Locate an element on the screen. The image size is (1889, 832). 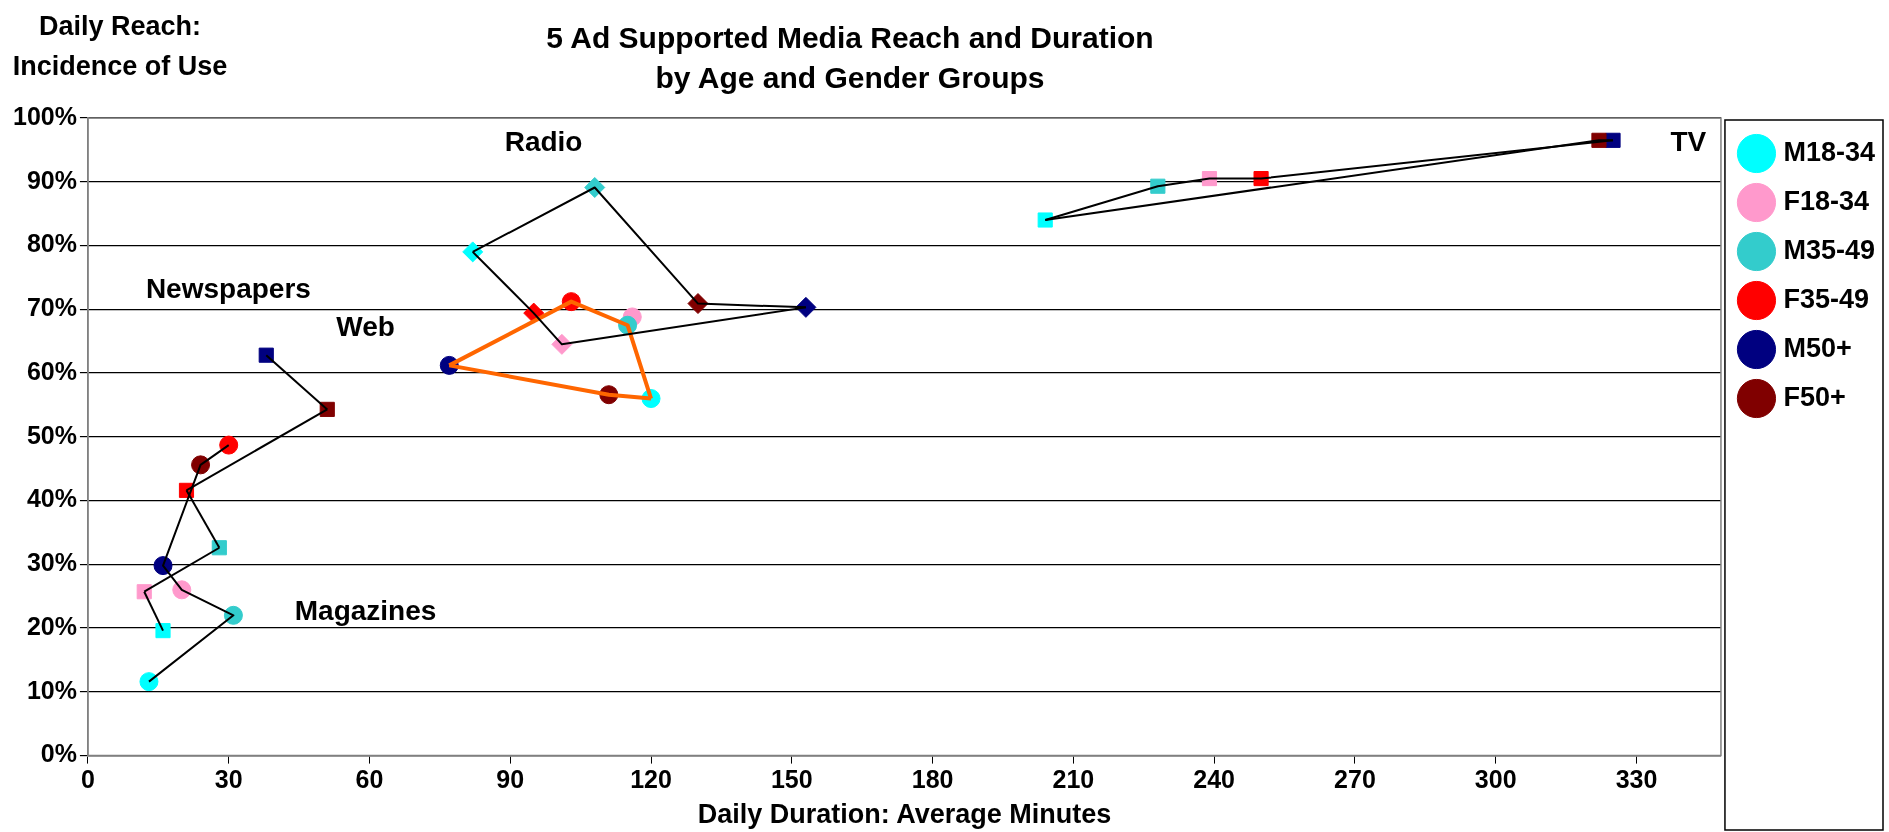
annotation: Magazines is located at coordinates (365, 610).